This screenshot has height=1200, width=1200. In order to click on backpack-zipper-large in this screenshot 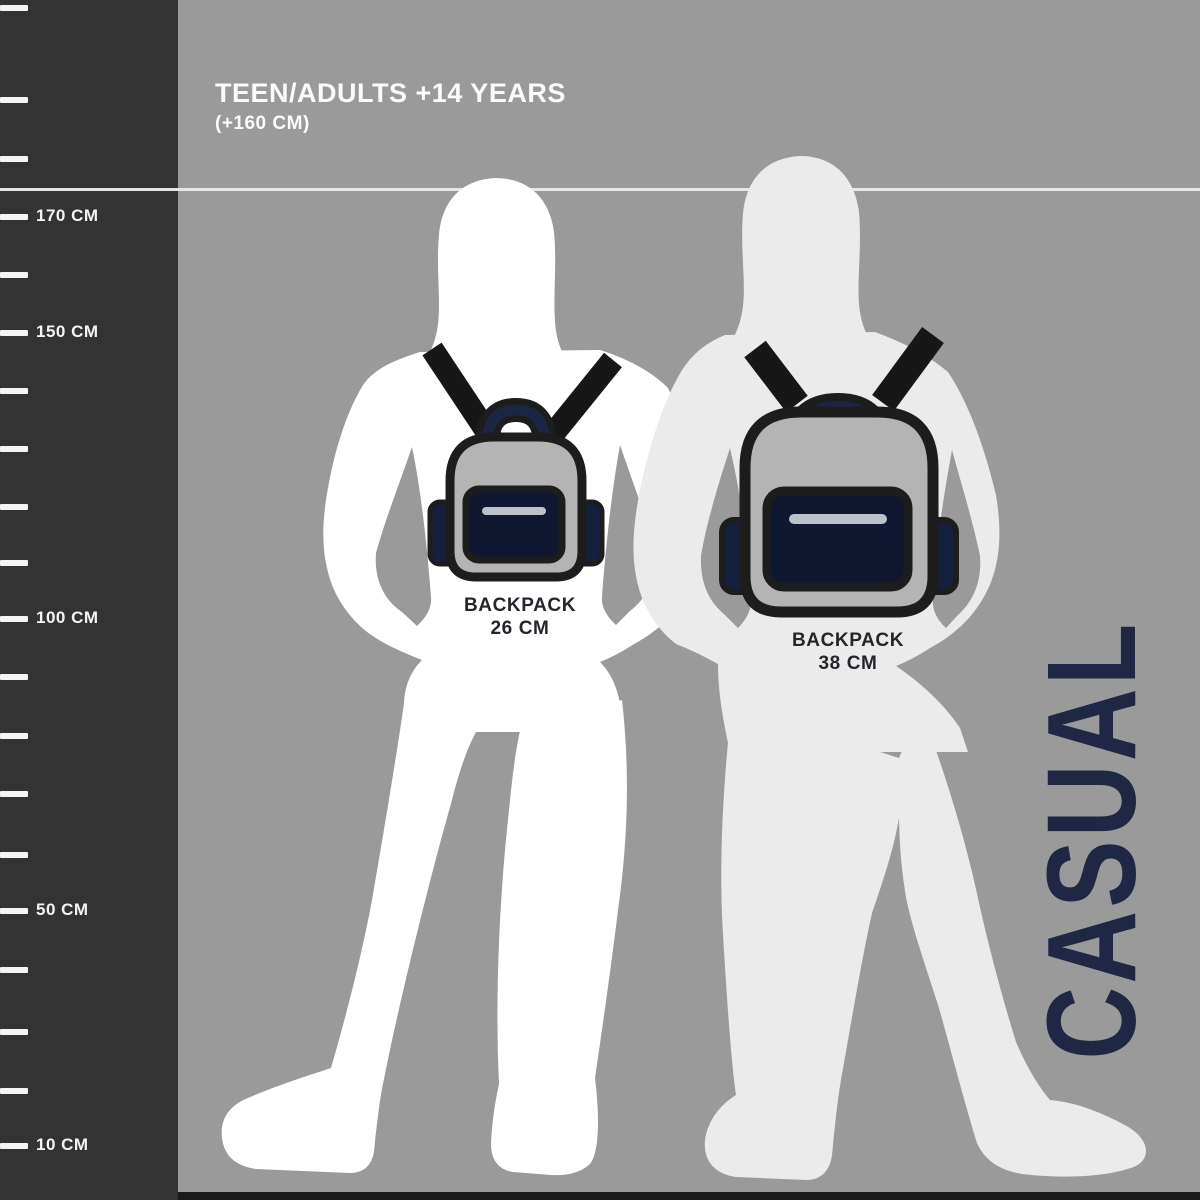, I will do `click(838, 519)`.